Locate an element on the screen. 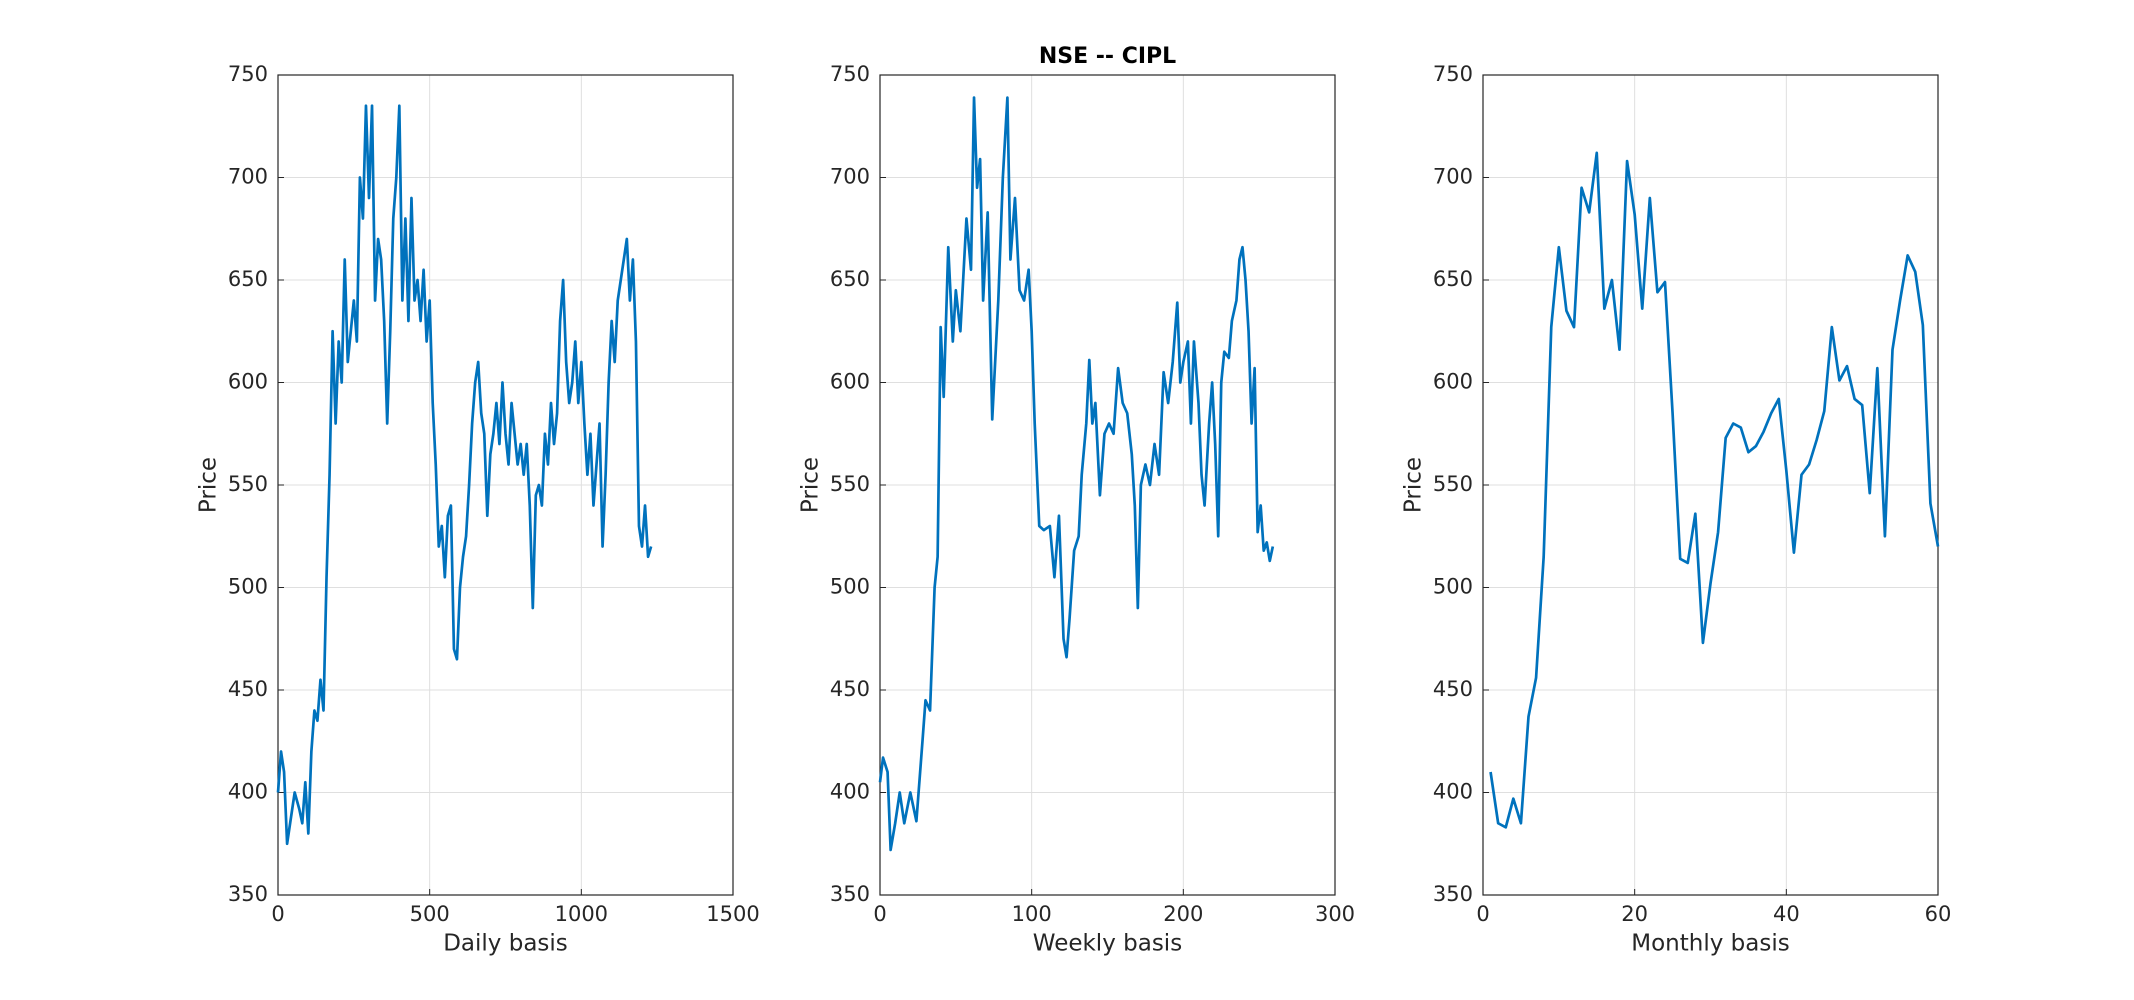 The image size is (2134, 1000). chart-title: NSE -- CIPL is located at coordinates (1107, 56).